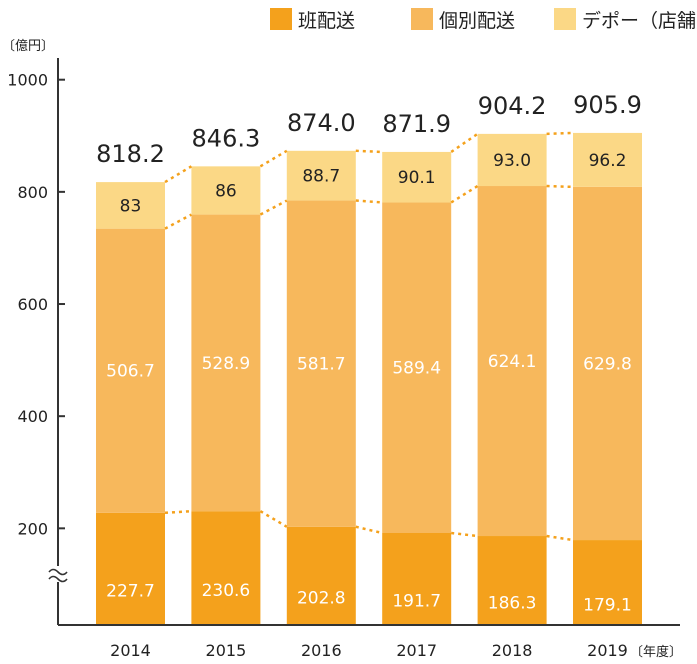 This screenshot has width=697, height=664. I want to click on data-label: 589.4, so click(416, 369).